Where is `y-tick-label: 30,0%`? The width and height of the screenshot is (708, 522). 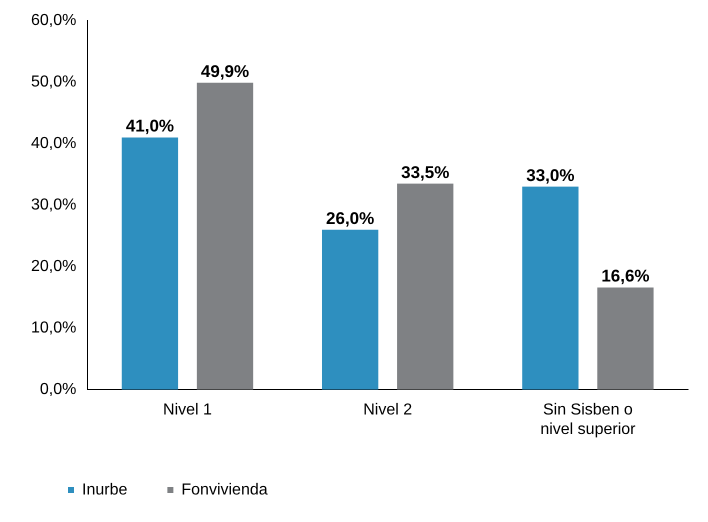 y-tick-label: 30,0% is located at coordinates (53, 205).